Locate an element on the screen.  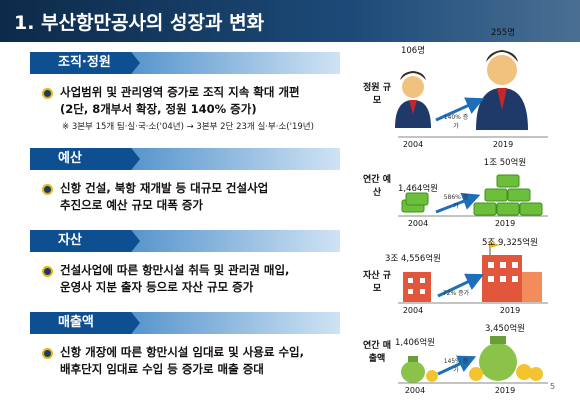
body-text: 사업범위 및 관리영역 증가로 조직 지속 확대 개편 is located at coordinates (180, 92).